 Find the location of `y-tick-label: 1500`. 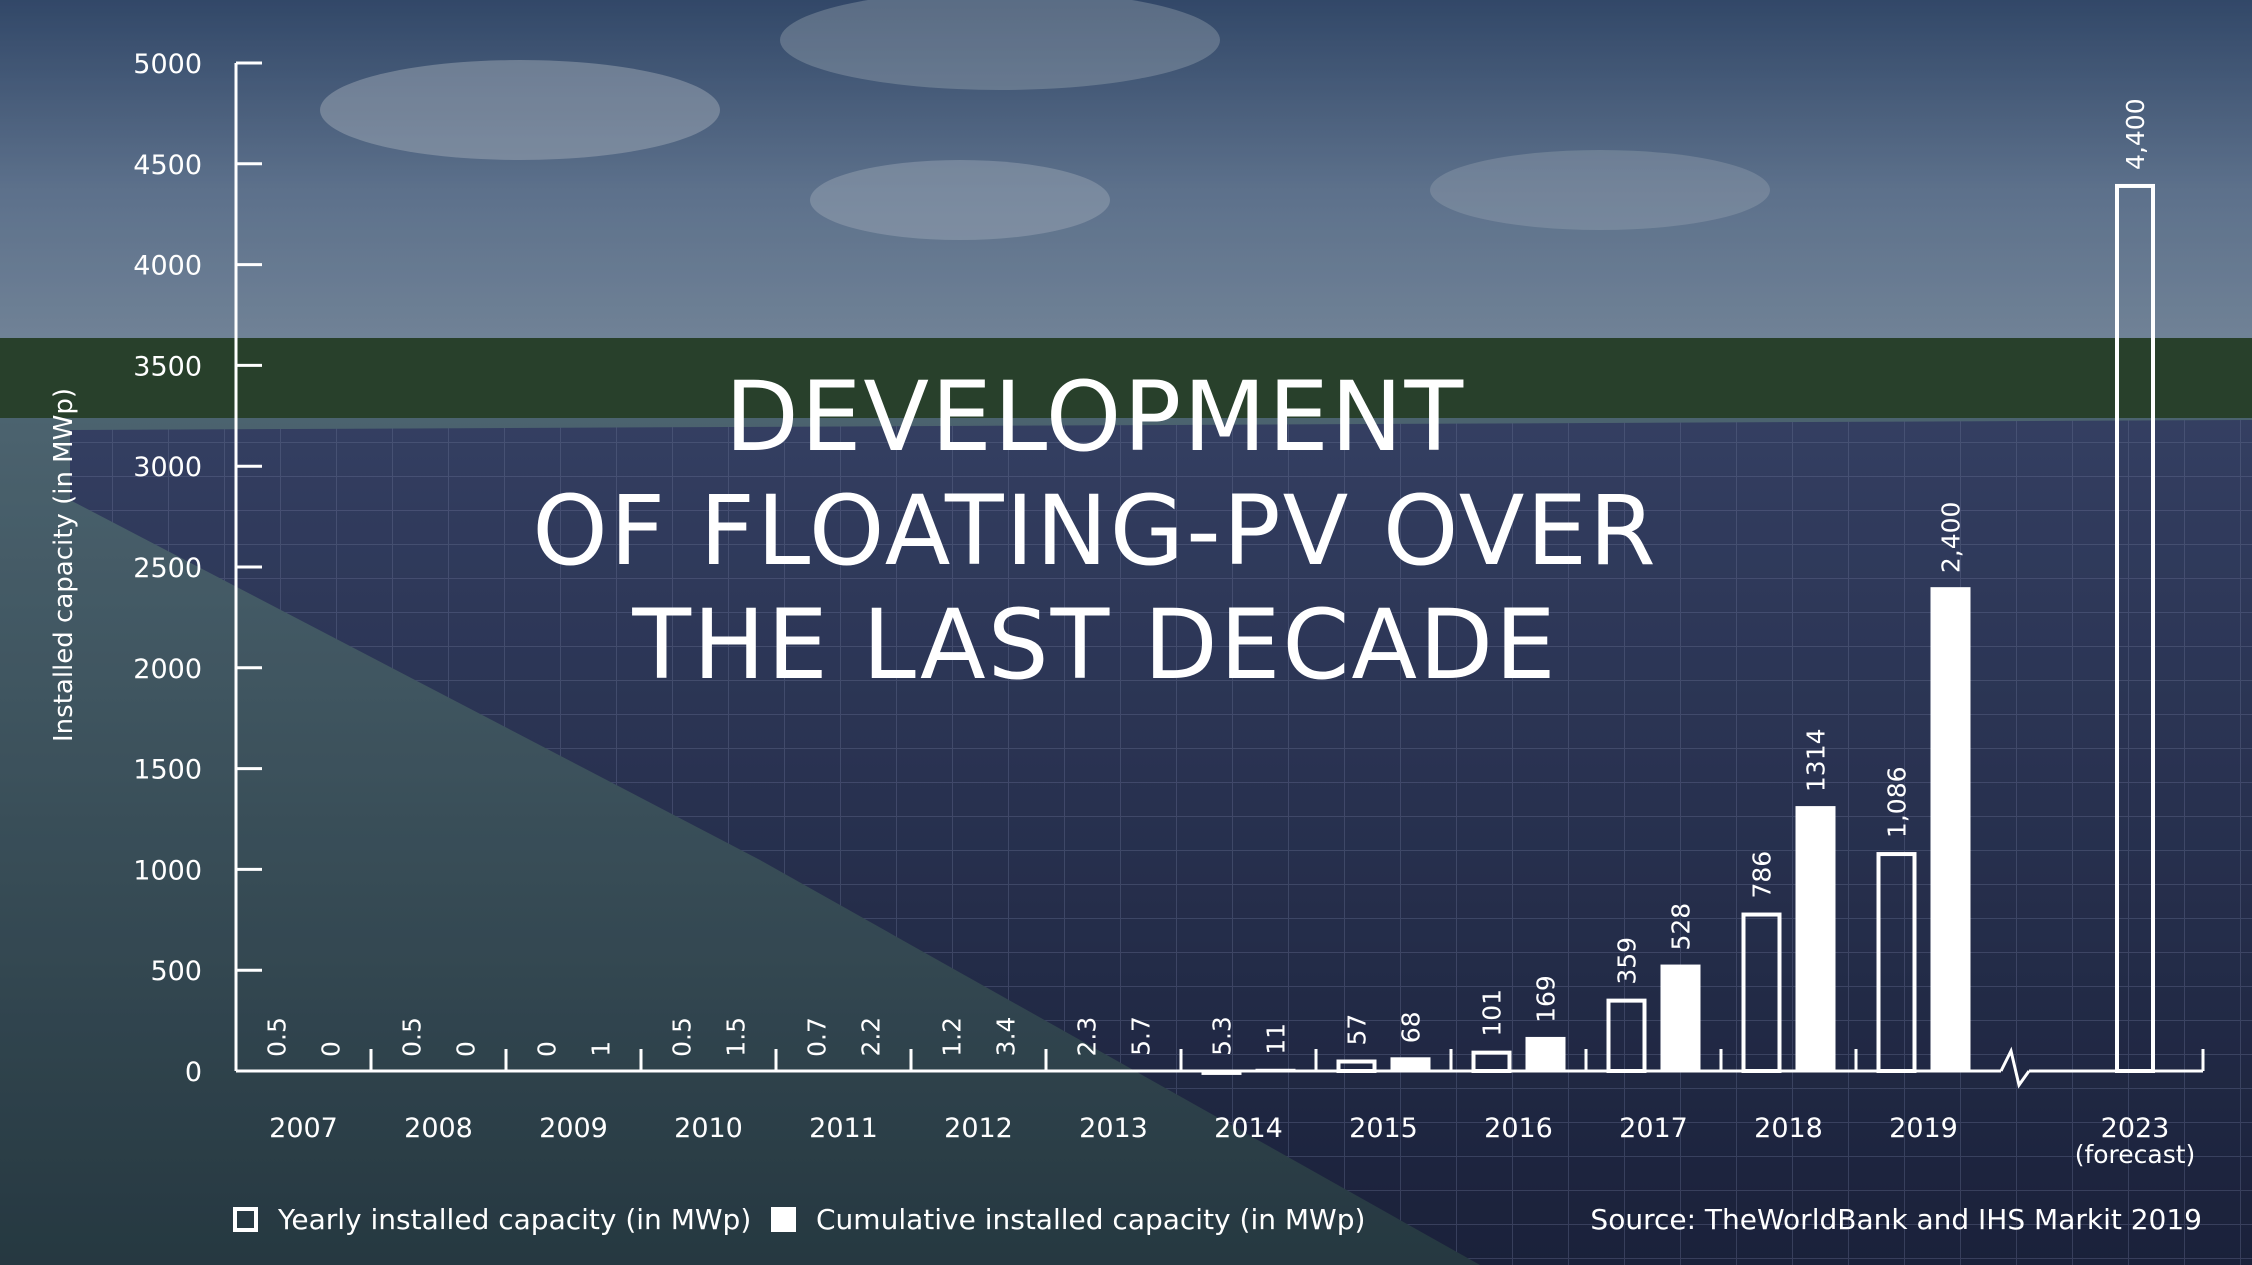

y-tick-label: 1500 is located at coordinates (167, 770).